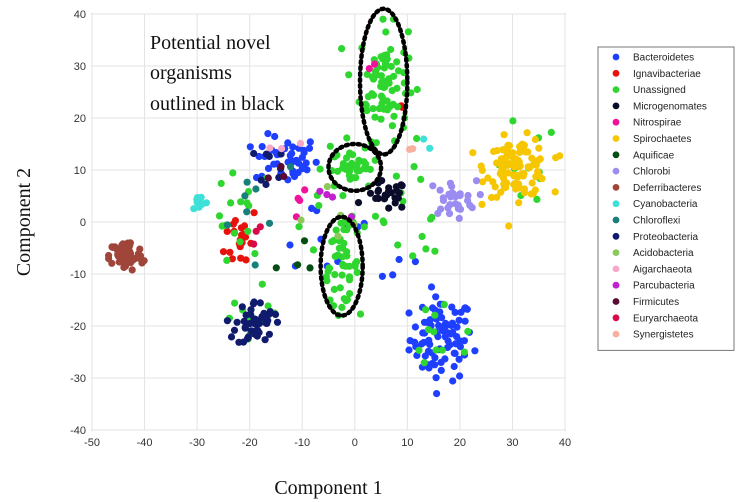  I want to click on x-tick-label: -30, so click(197, 443).